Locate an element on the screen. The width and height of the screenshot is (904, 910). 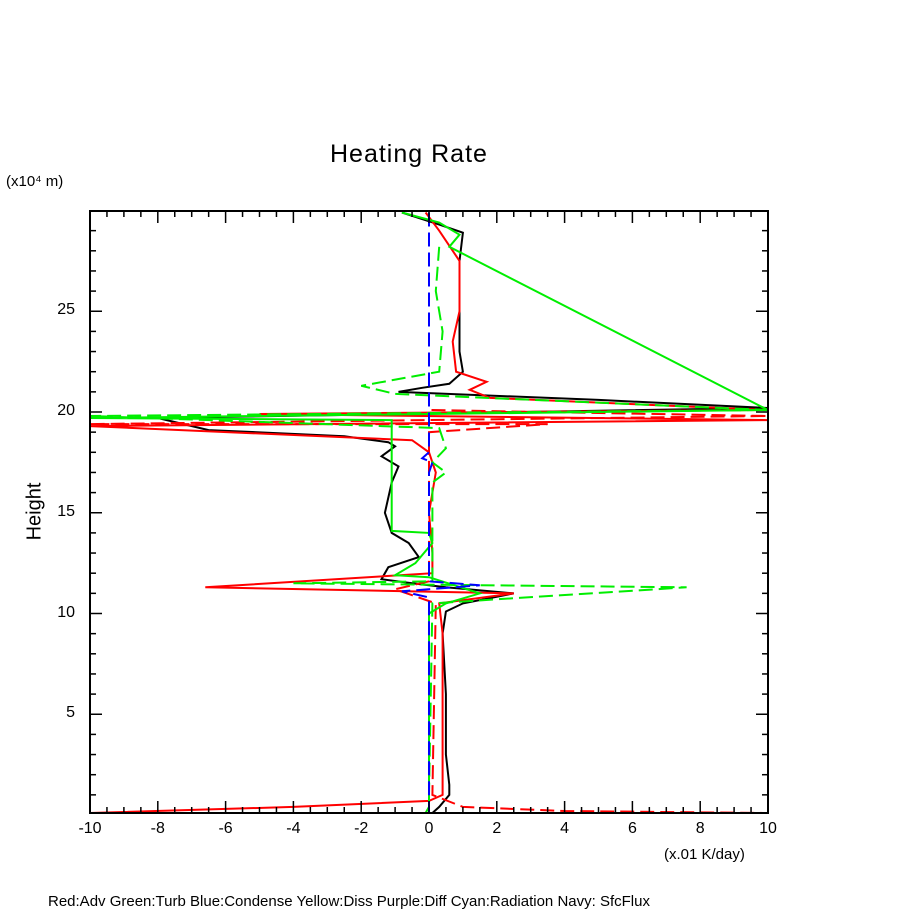
x-tick-label: 10 is located at coordinates (768, 828).